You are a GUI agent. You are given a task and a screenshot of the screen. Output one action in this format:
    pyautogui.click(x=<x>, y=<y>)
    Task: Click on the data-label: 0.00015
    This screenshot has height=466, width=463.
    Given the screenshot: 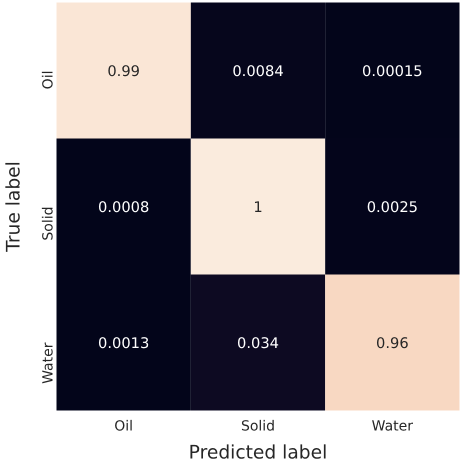 What is the action you would take?
    pyautogui.click(x=392, y=71)
    